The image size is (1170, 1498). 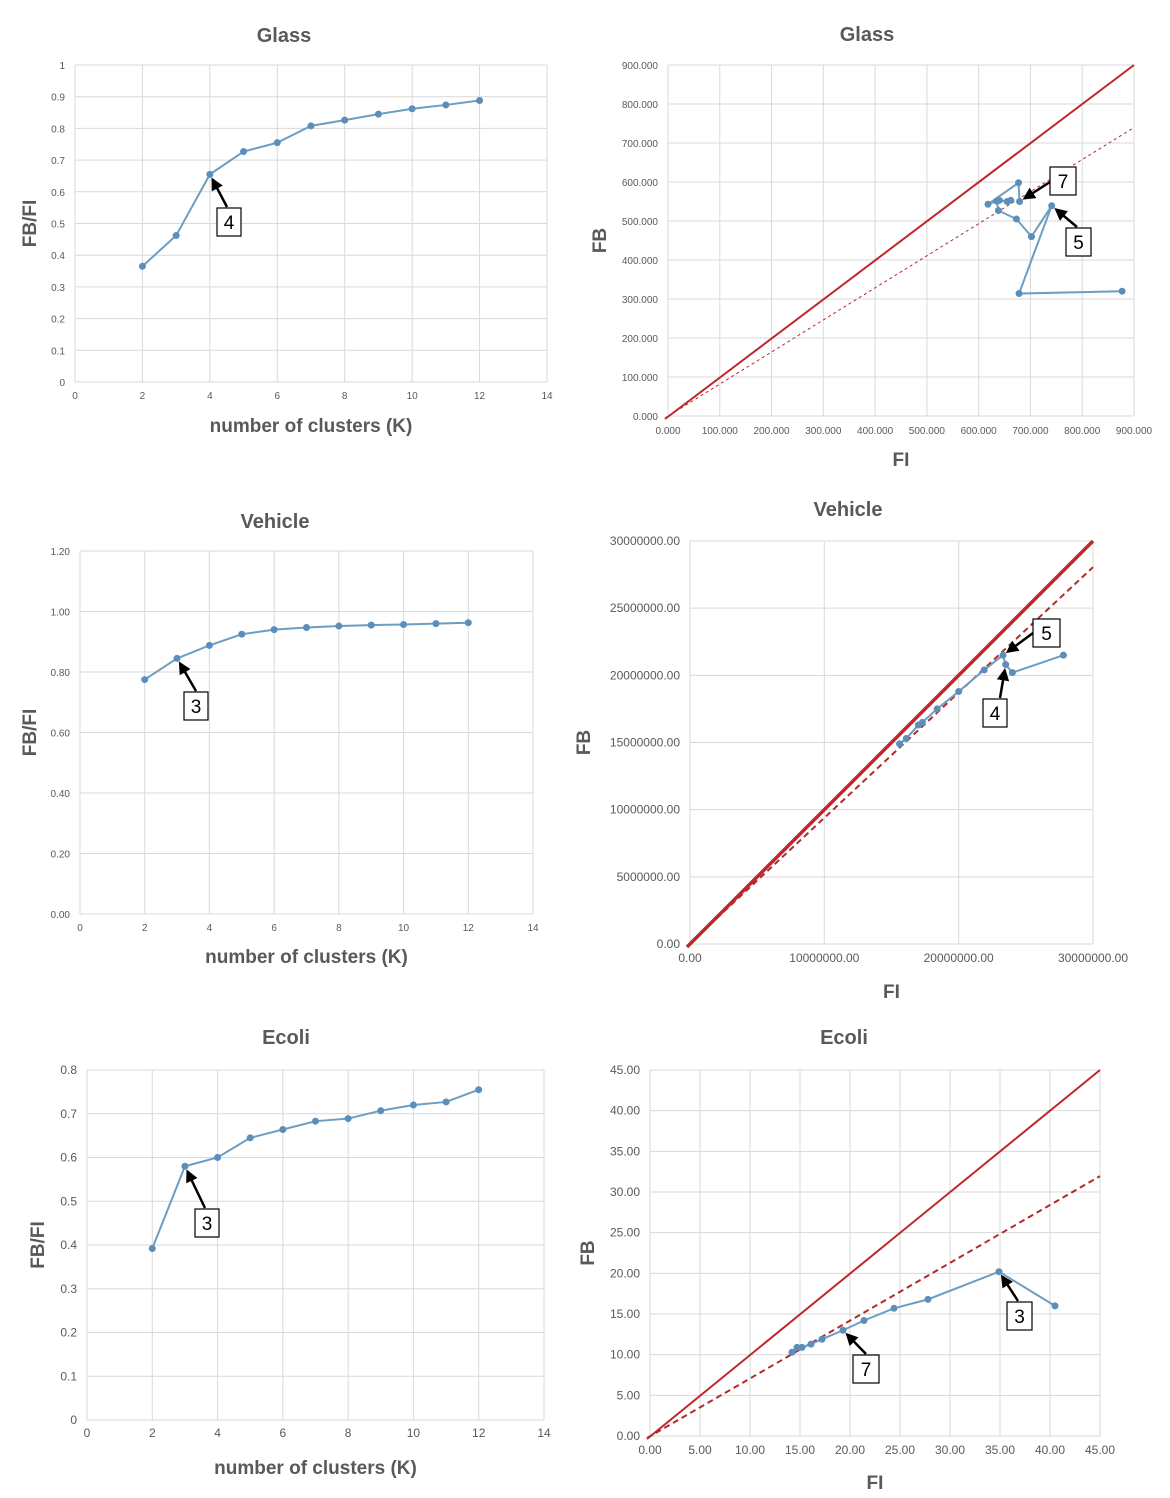 I want to click on x-tick-label: 4, so click(x=210, y=396).